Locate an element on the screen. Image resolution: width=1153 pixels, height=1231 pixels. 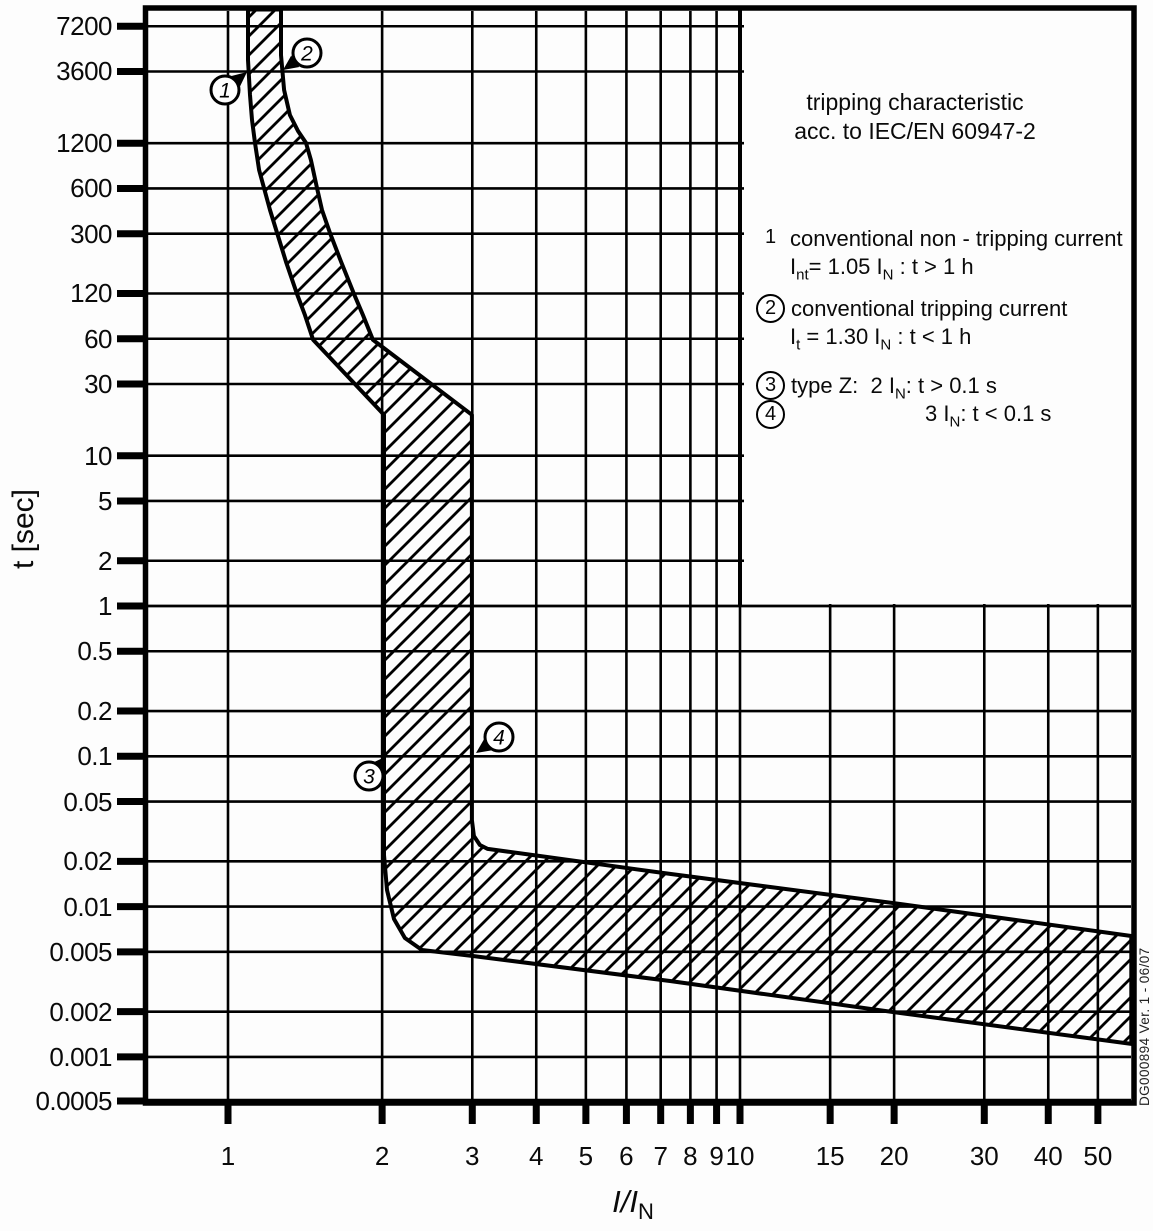
legend-number-1: 1 is located at coordinates (770, 236).